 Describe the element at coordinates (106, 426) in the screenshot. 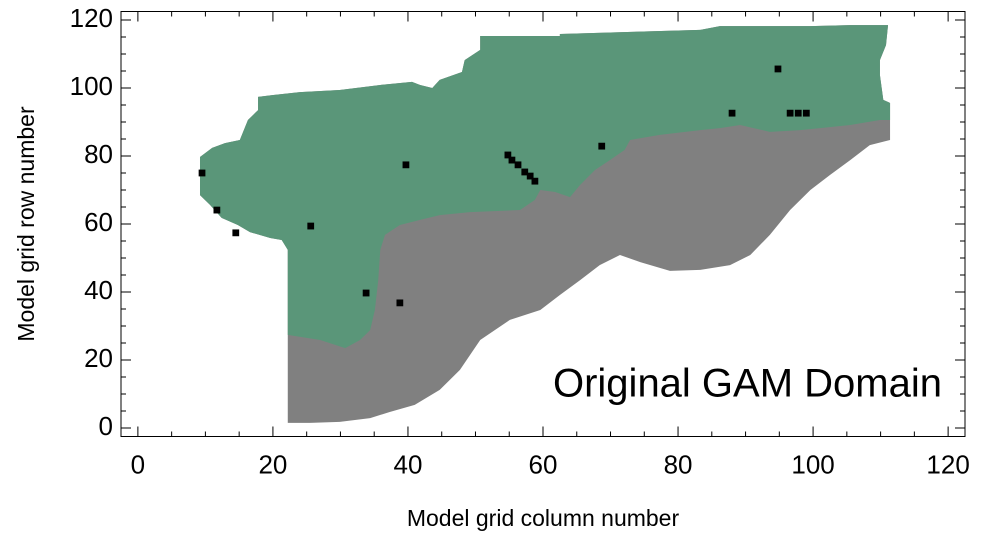

I see `y-tick-label: 0` at that location.